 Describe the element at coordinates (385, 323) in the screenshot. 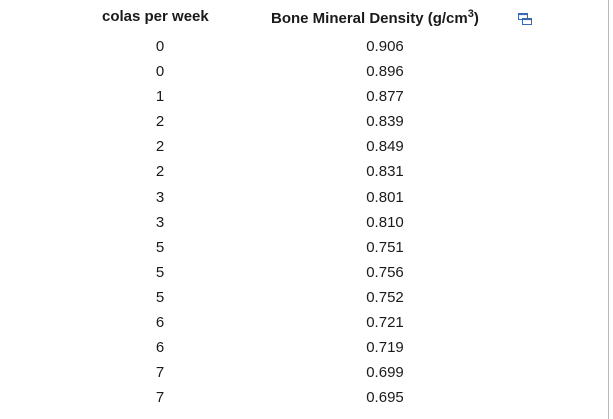

I see `cell-bone-mineral-density: 0.721` at that location.